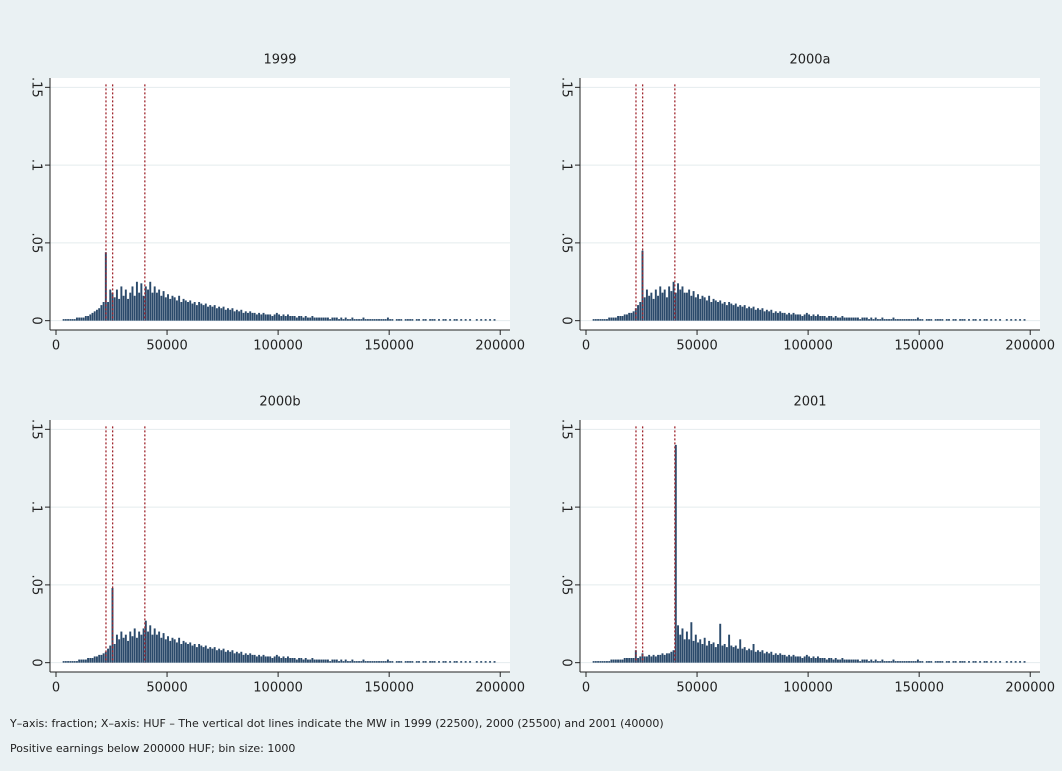  I want to click on x-tick-label: 50000, so click(696, 688).